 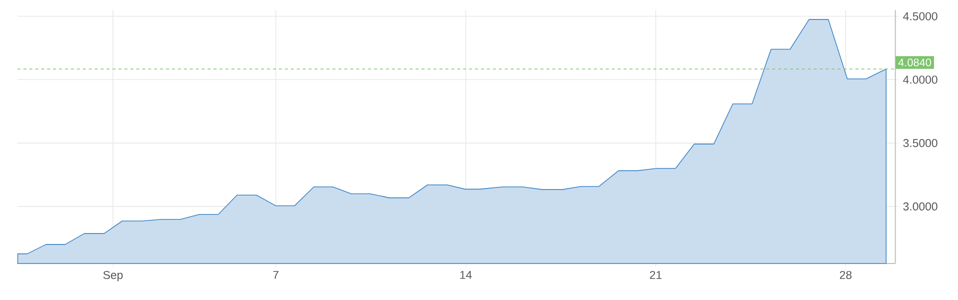 I want to click on x-tick-label: 21, so click(x=656, y=274).